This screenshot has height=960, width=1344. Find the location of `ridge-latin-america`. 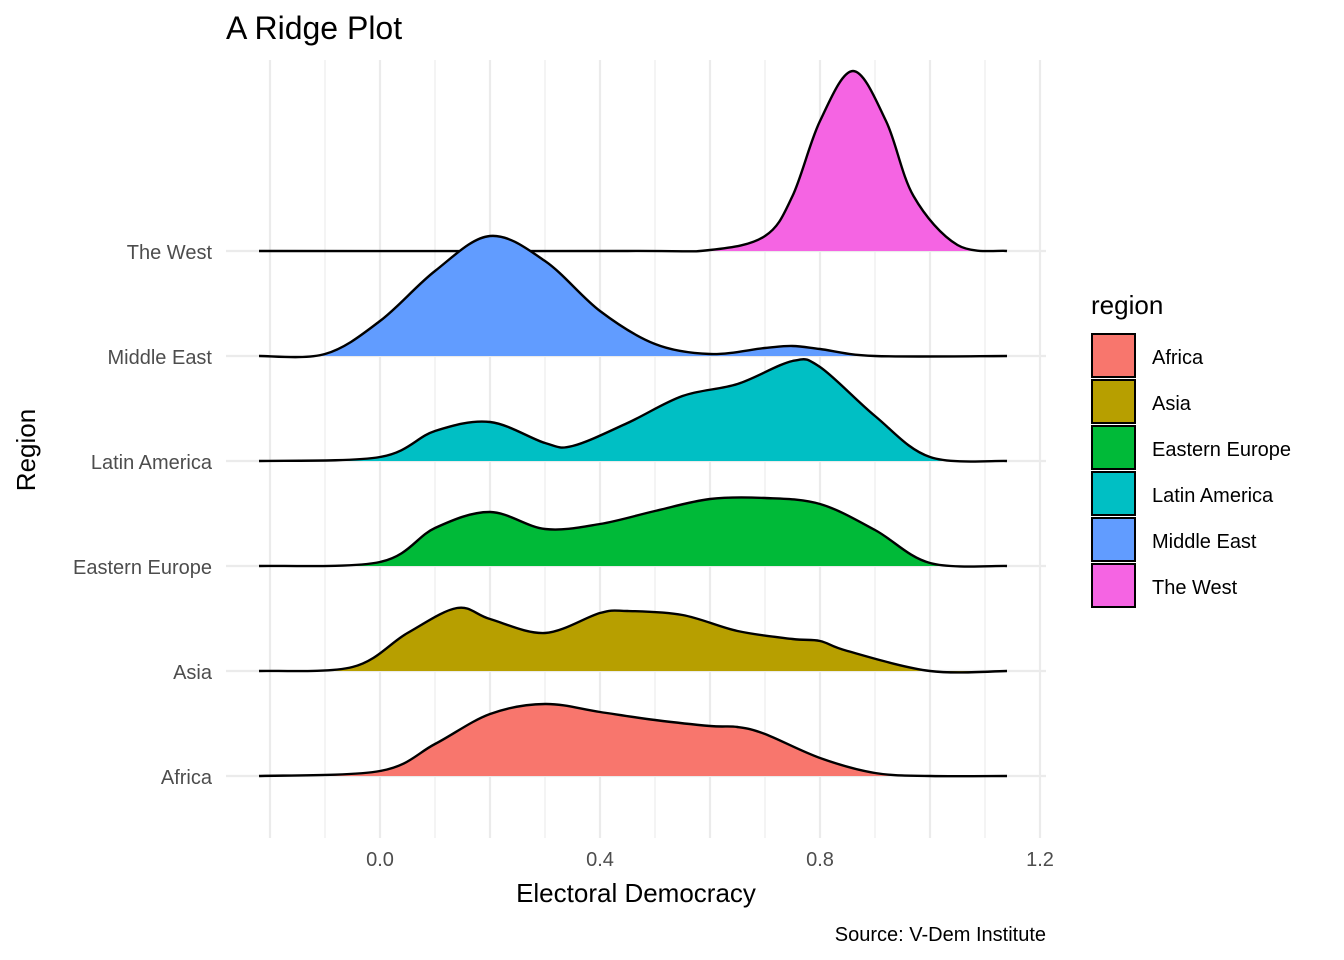

ridge-latin-america is located at coordinates (633, 410).